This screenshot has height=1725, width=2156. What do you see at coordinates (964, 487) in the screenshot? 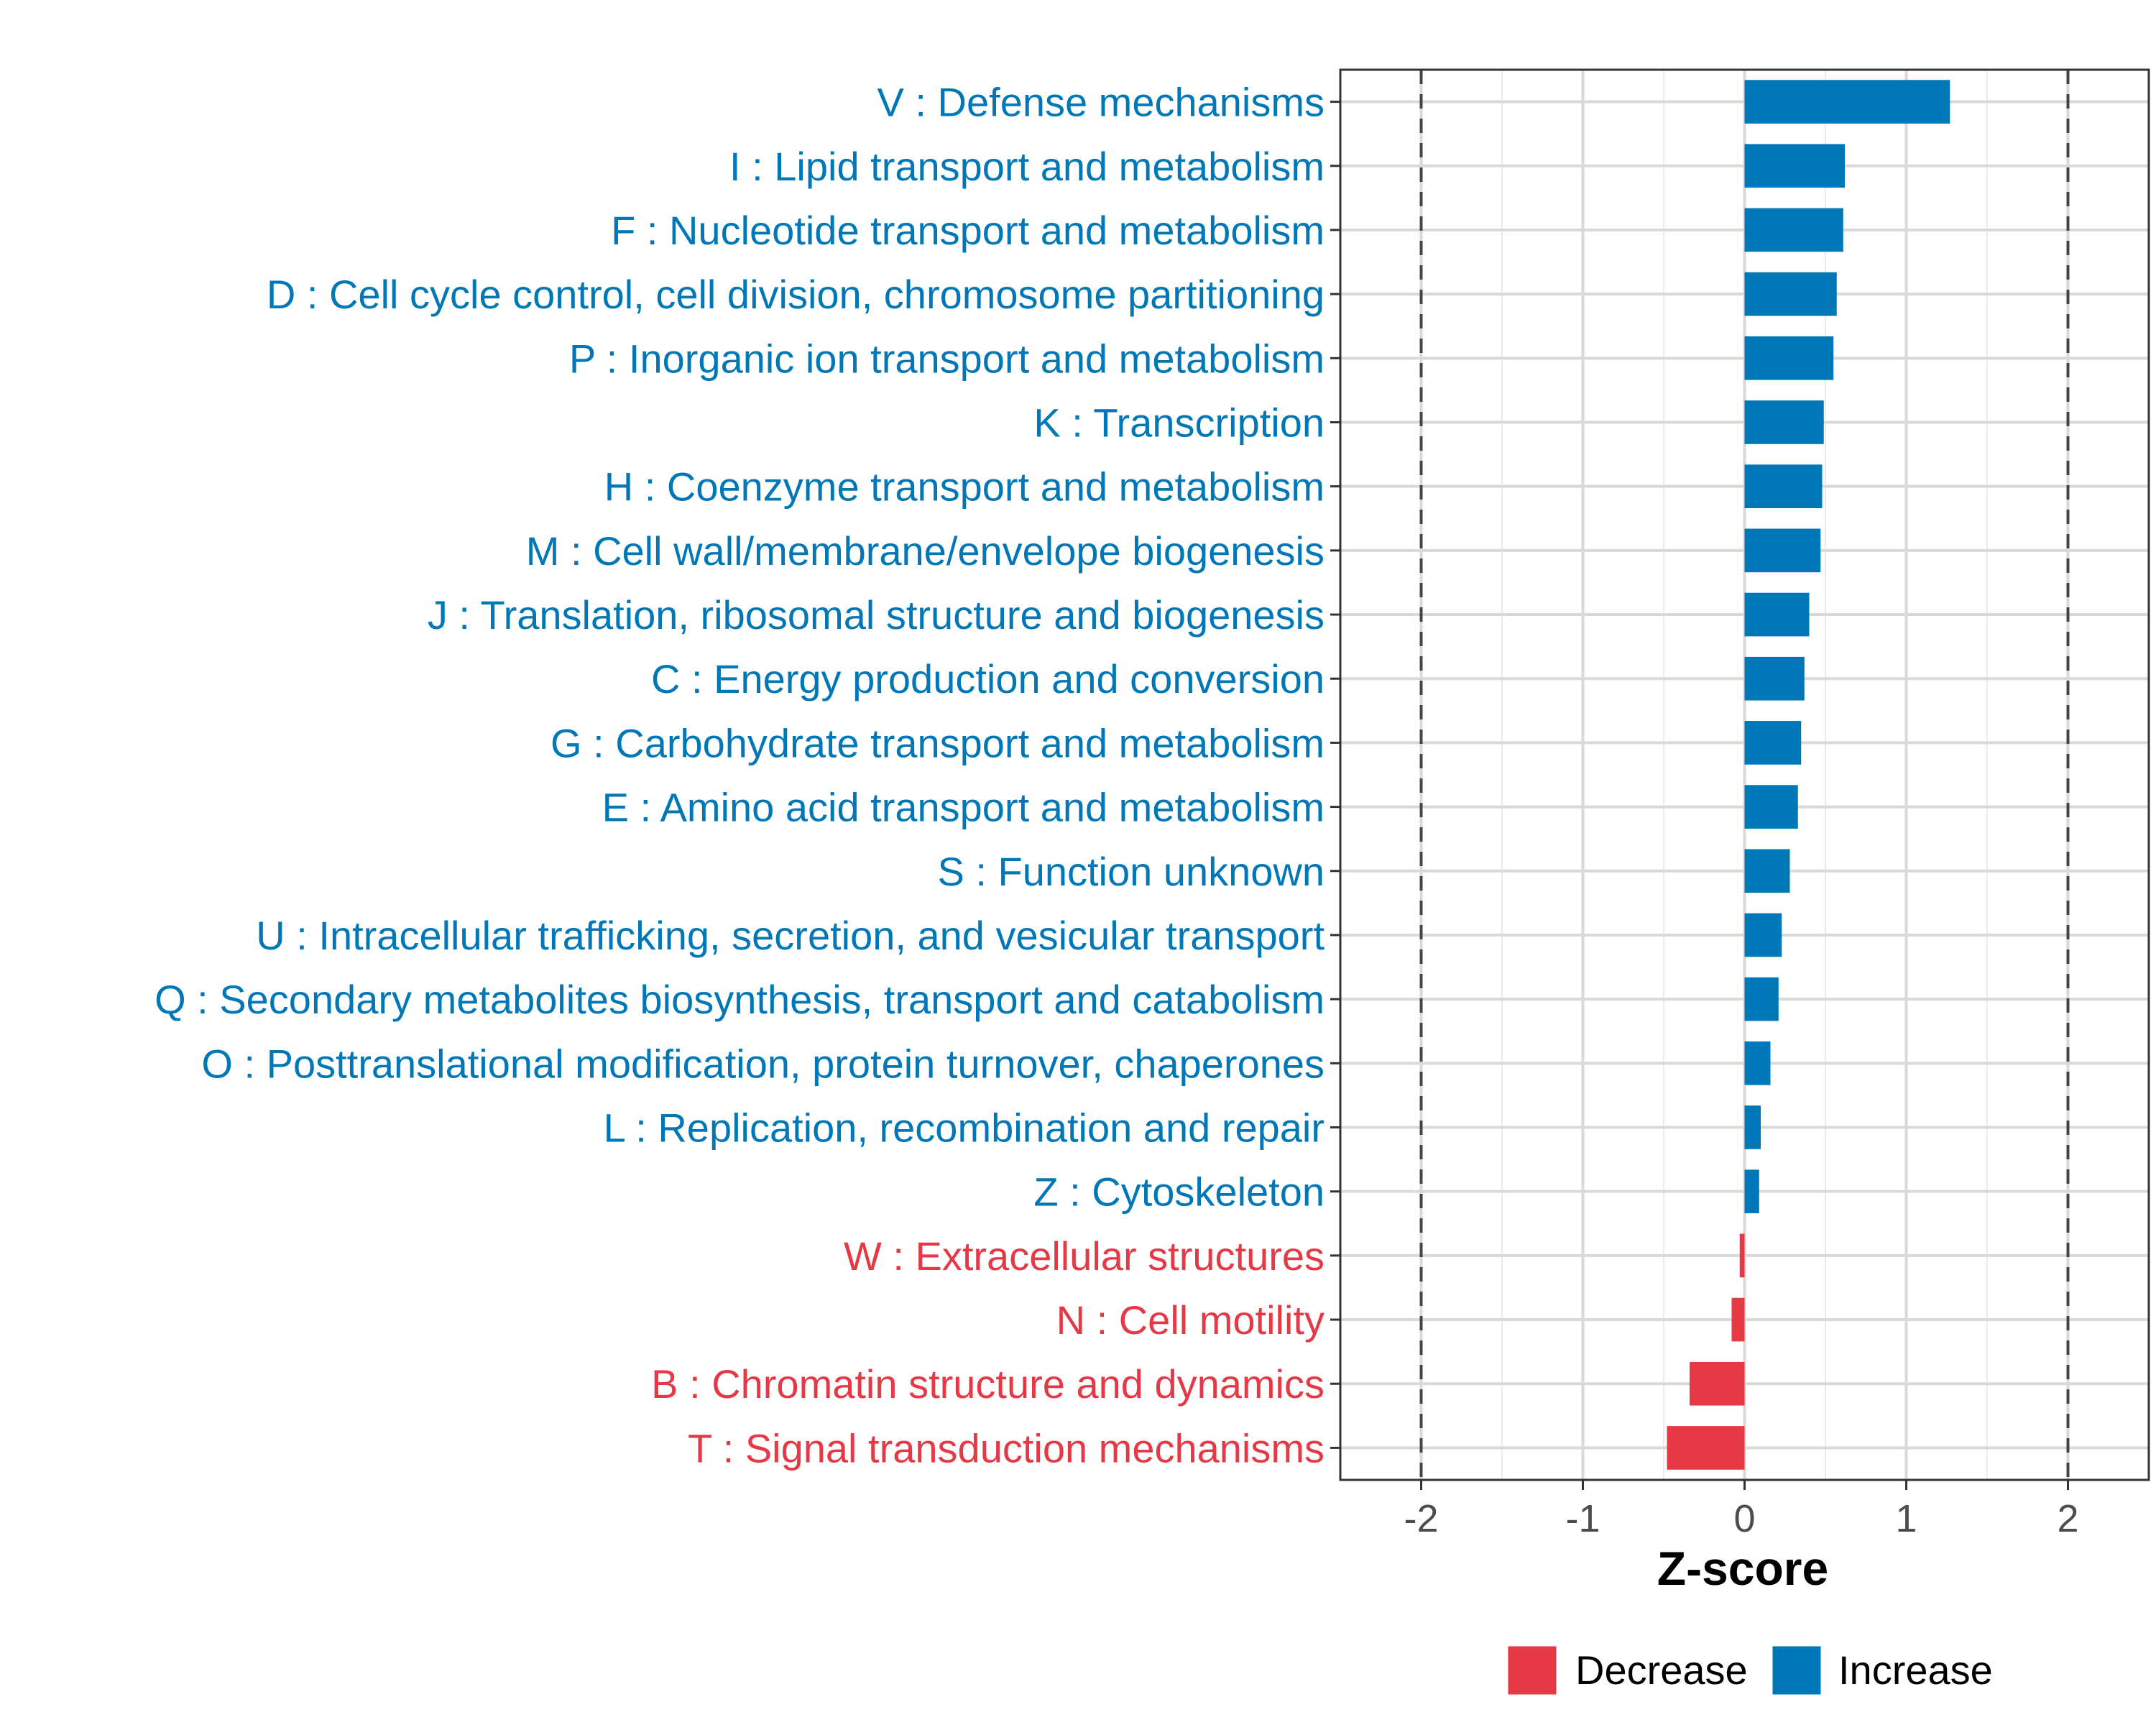
I see `category-label: H : Coenzyme transport and metabolism` at bounding box center [964, 487].